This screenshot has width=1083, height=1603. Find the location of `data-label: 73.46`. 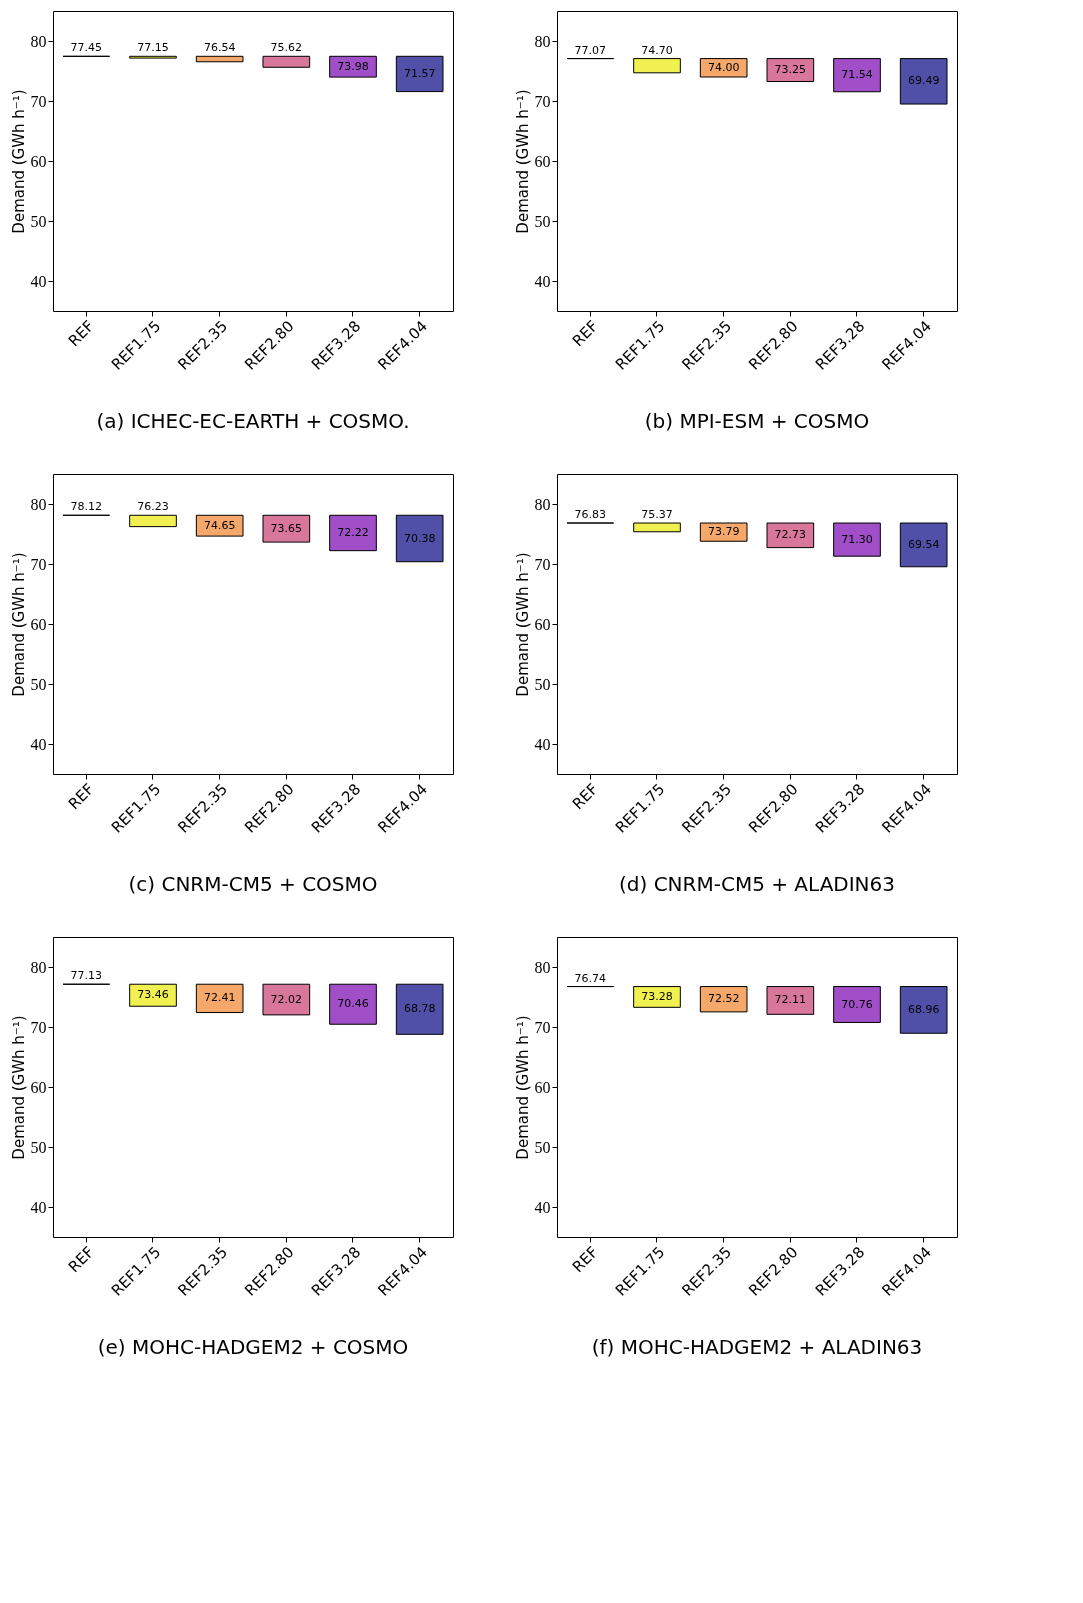

data-label: 73.46 is located at coordinates (153, 995).